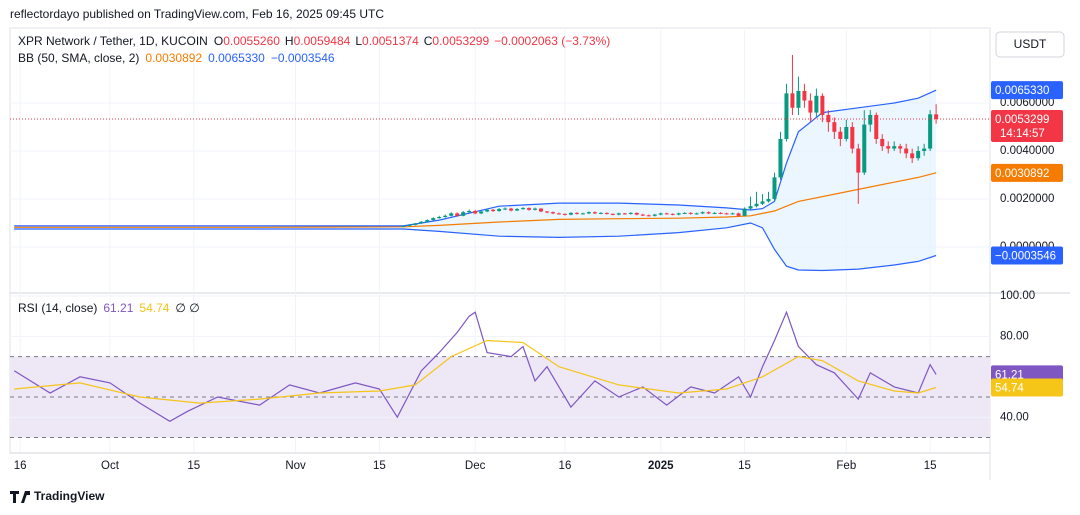 The image size is (1080, 515). Describe the element at coordinates (1022, 174) in the screenshot. I see `last-value-label: 0.0030892` at that location.